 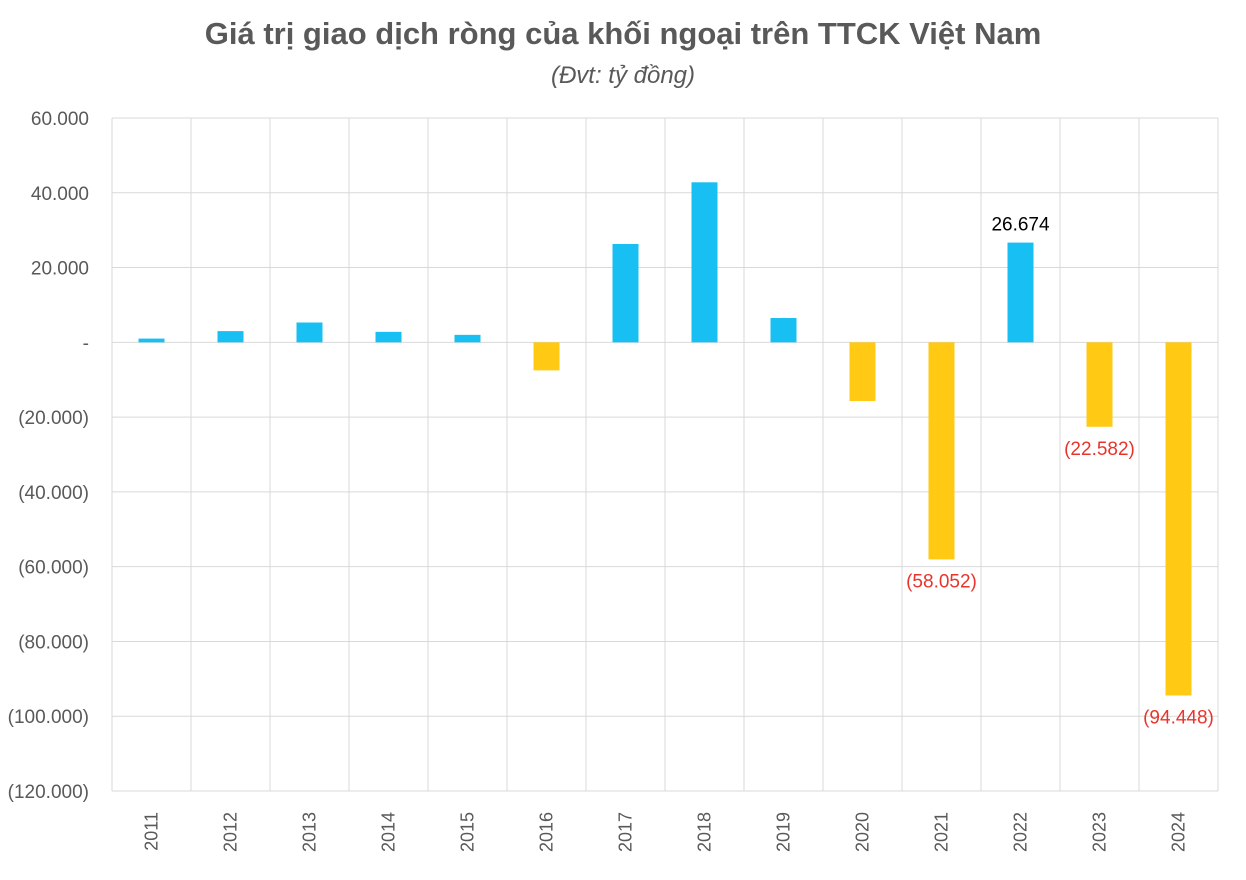 I want to click on x-tick-label: 2021, so click(x=942, y=832).